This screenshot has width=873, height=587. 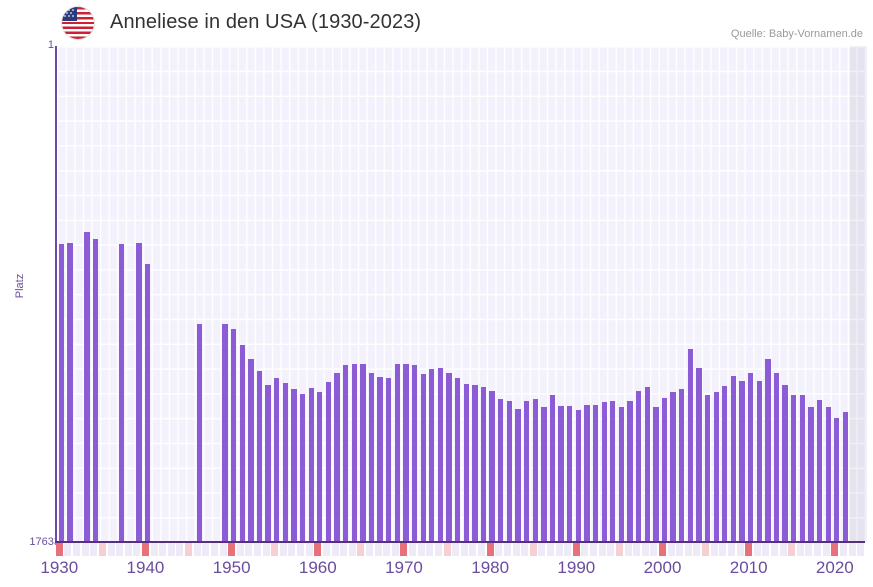 I want to click on bar-1982, so click(x=509, y=471).